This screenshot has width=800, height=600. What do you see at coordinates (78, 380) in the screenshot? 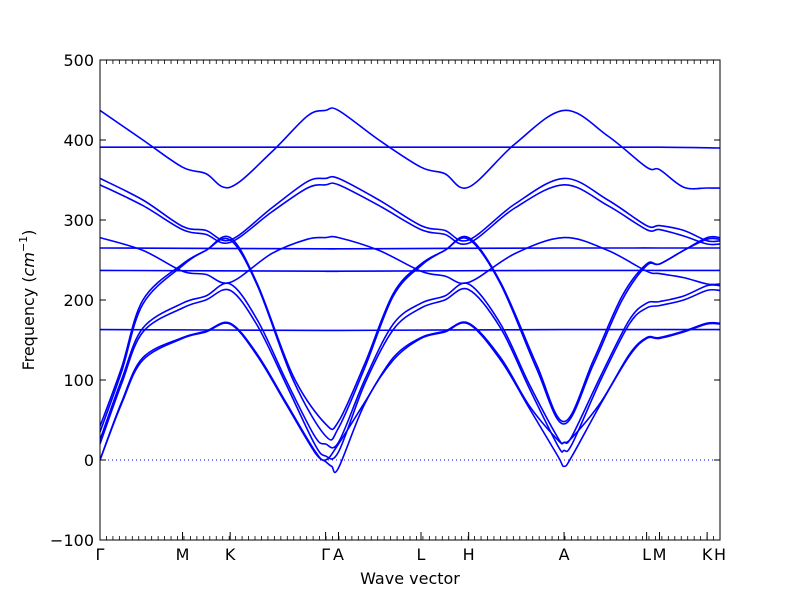
I see `y-tick-label: 100` at bounding box center [78, 380].